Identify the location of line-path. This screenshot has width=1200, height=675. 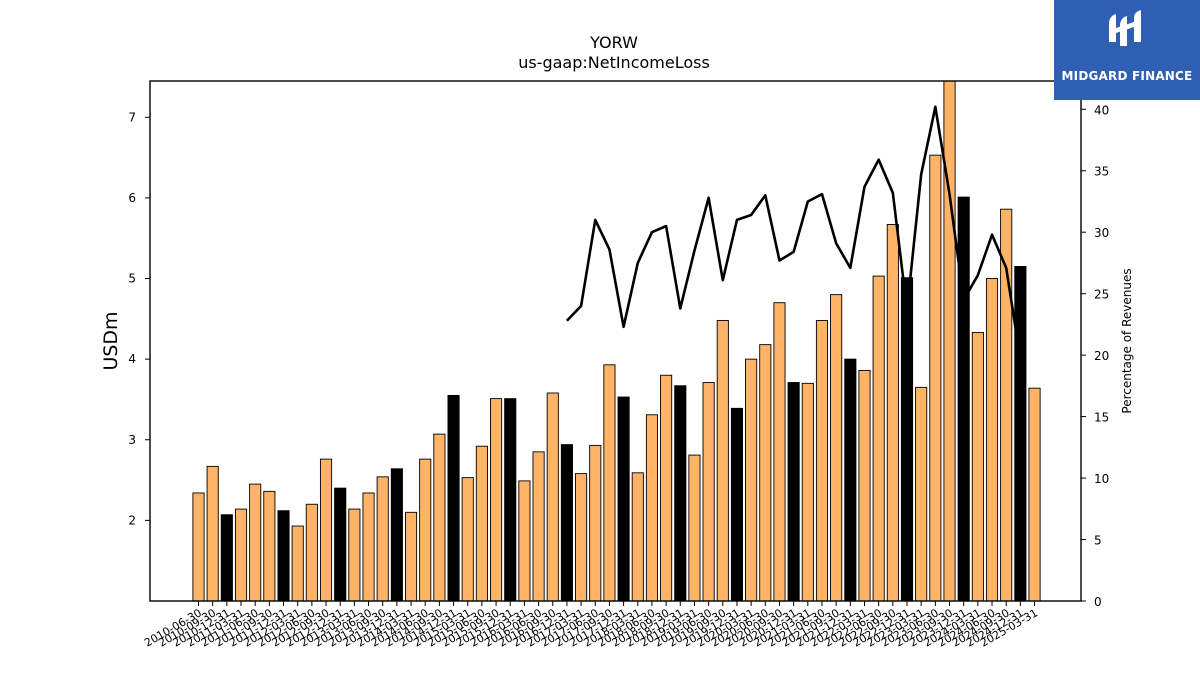
(793, 232).